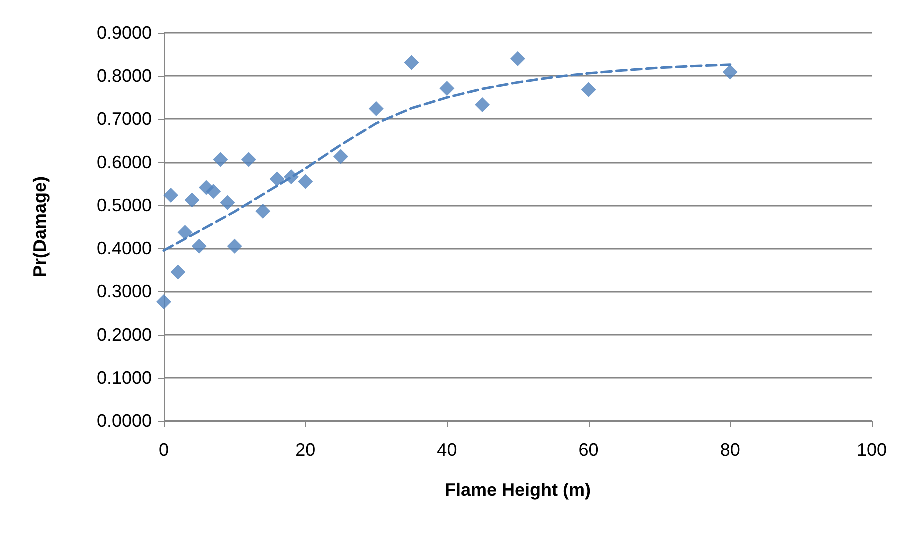  What do you see at coordinates (124, 248) in the screenshot?
I see `y-tick-label: 0.4000` at bounding box center [124, 248].